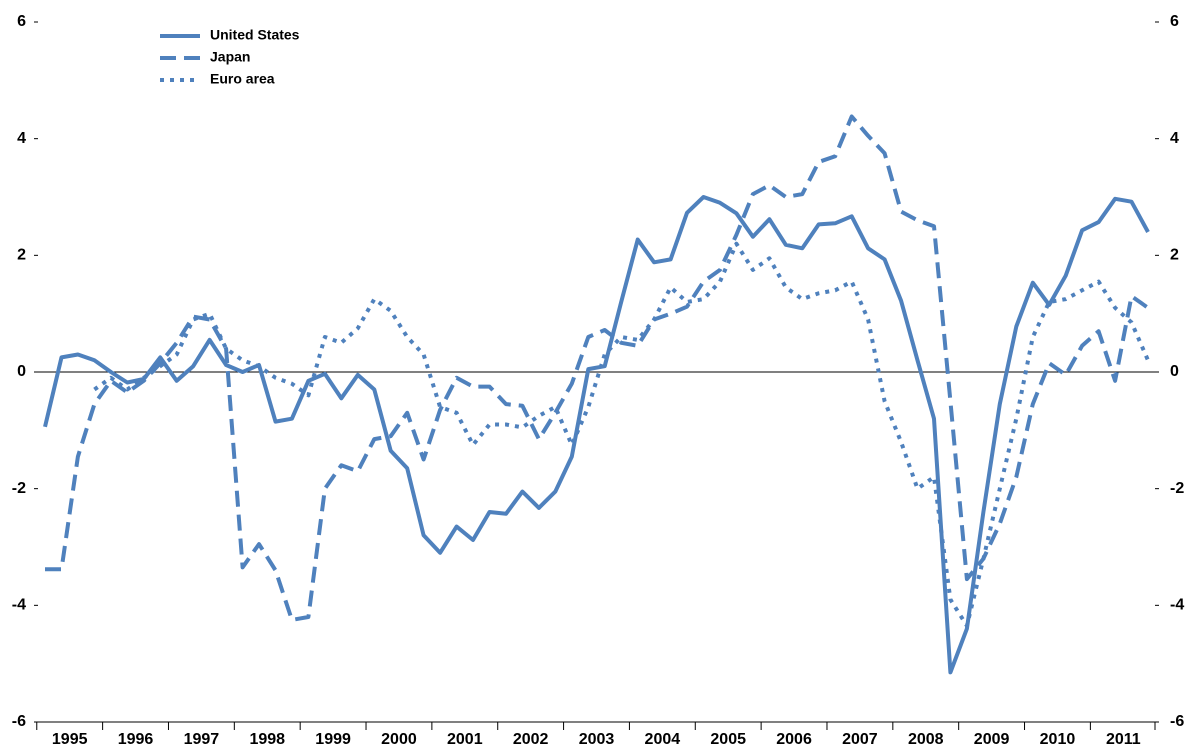  What do you see at coordinates (1174, 21) in the screenshot?
I see `y2-tick-label: 6` at bounding box center [1174, 21].